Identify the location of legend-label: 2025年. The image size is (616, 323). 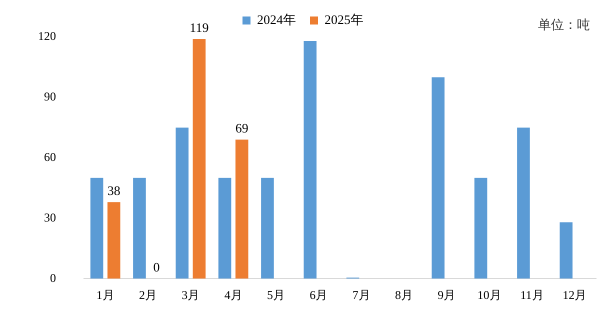
(344, 19).